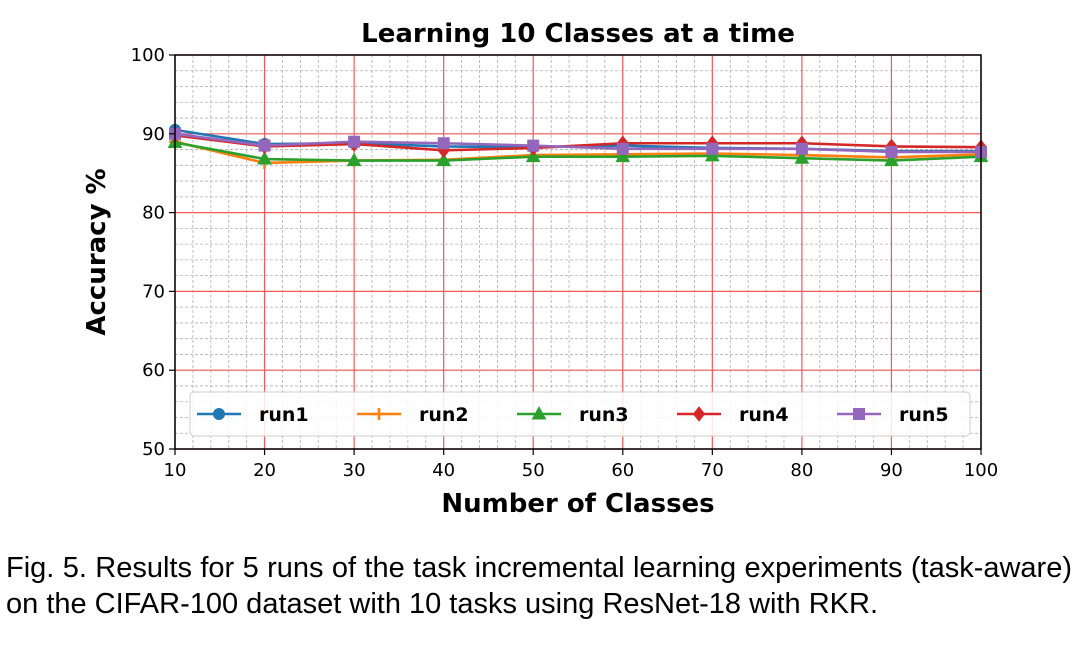 The width and height of the screenshot is (1079, 668). I want to click on series-line-run3, so click(578, 151).